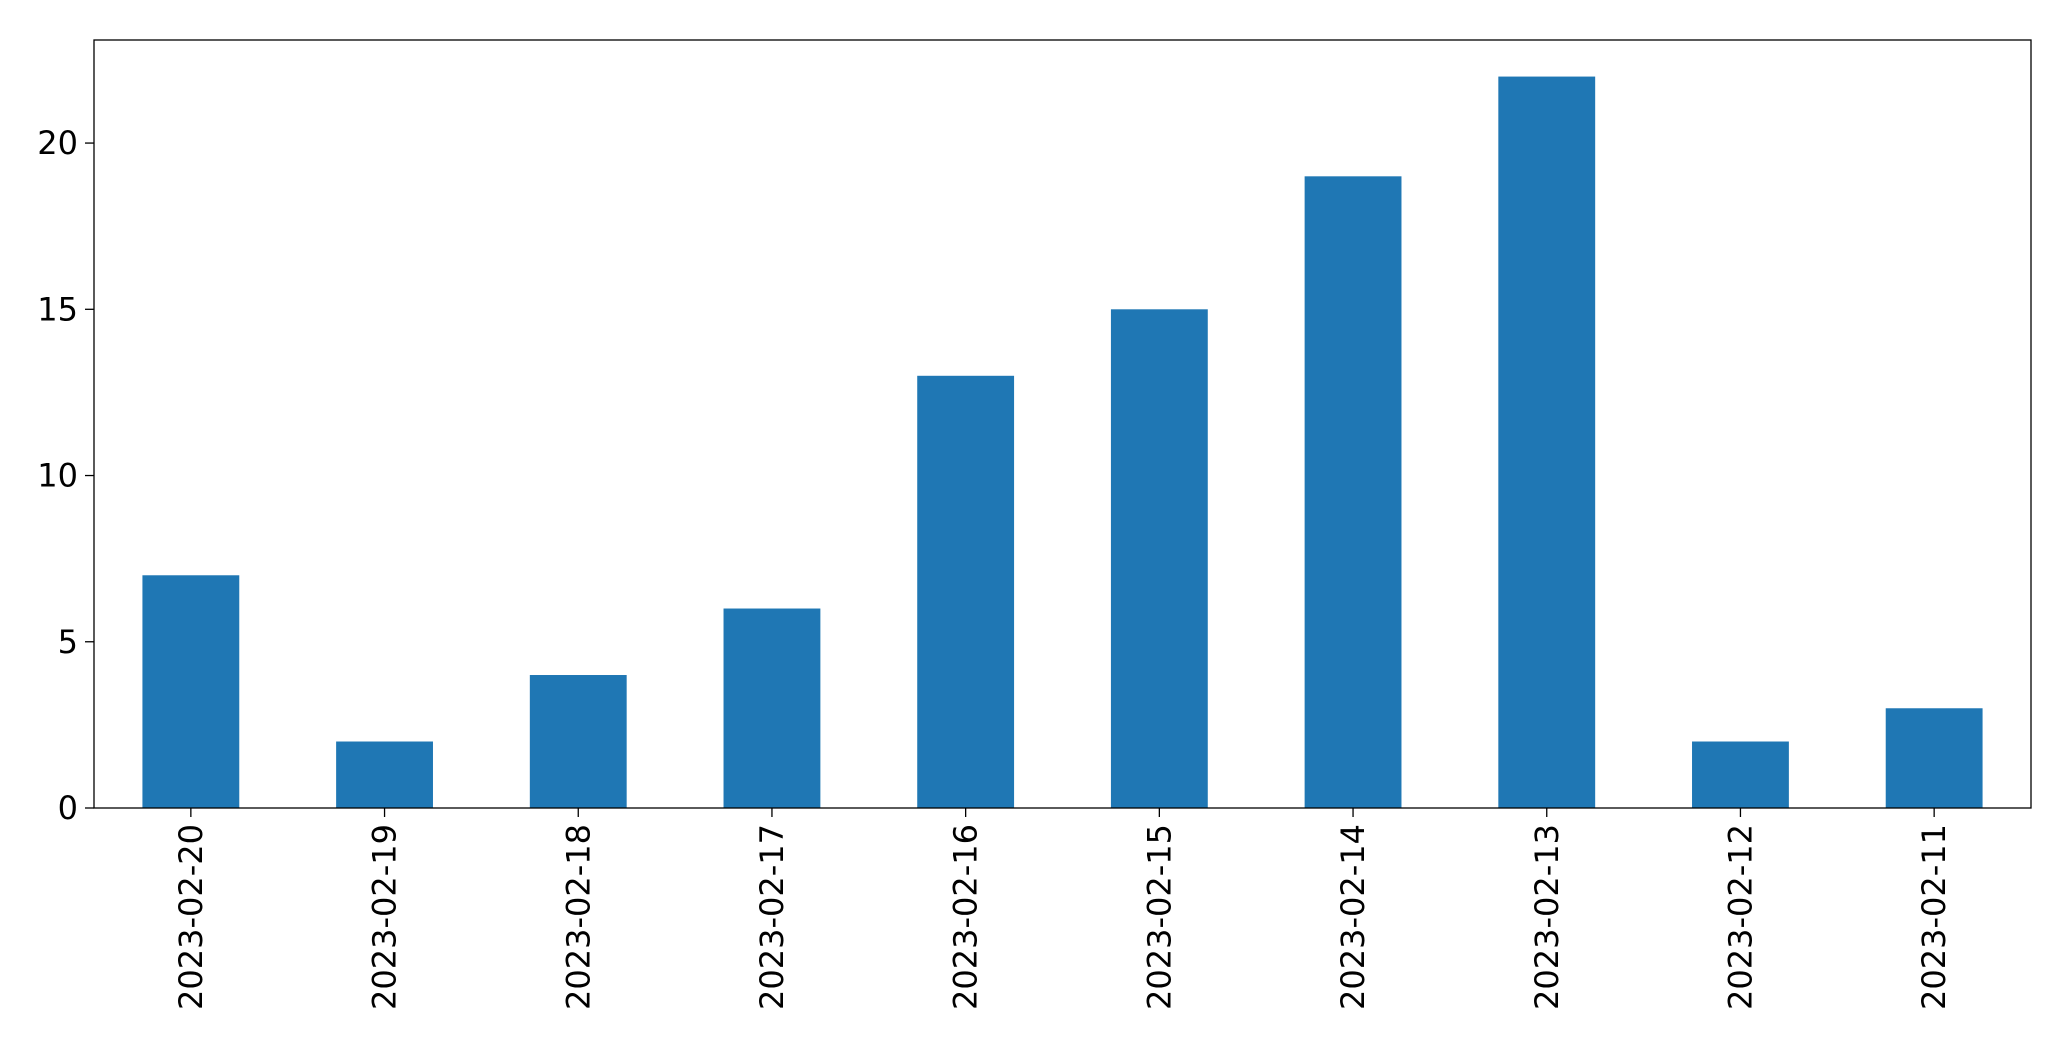 The image size is (2071, 1061). Describe the element at coordinates (966, 917) in the screenshot. I see `x-tick-label: 2023-02-16` at that location.